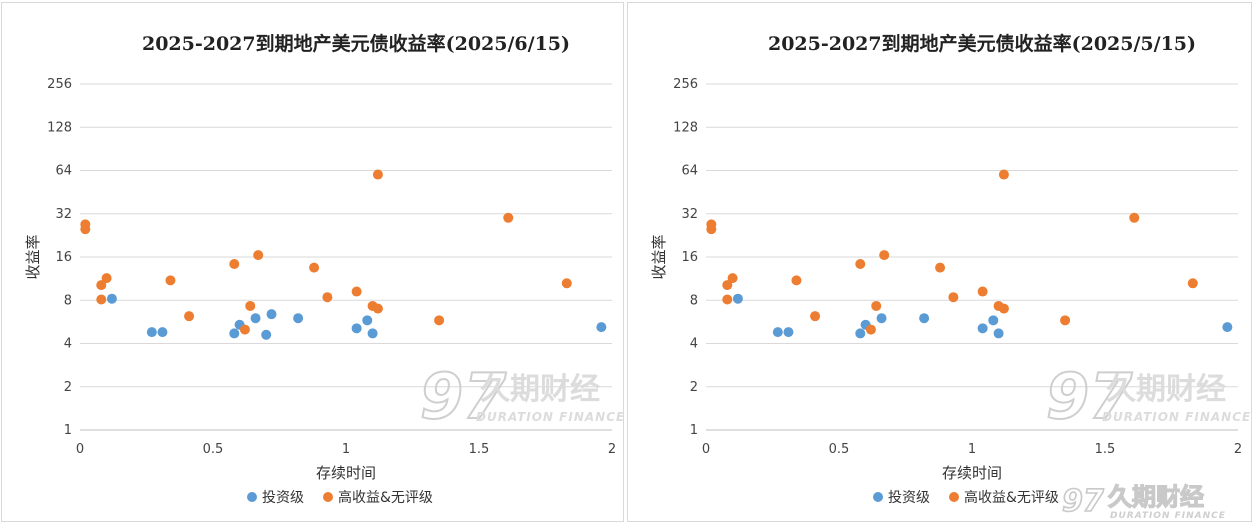  I want to click on corner-logo-glyph: 97, so click(1083, 501).